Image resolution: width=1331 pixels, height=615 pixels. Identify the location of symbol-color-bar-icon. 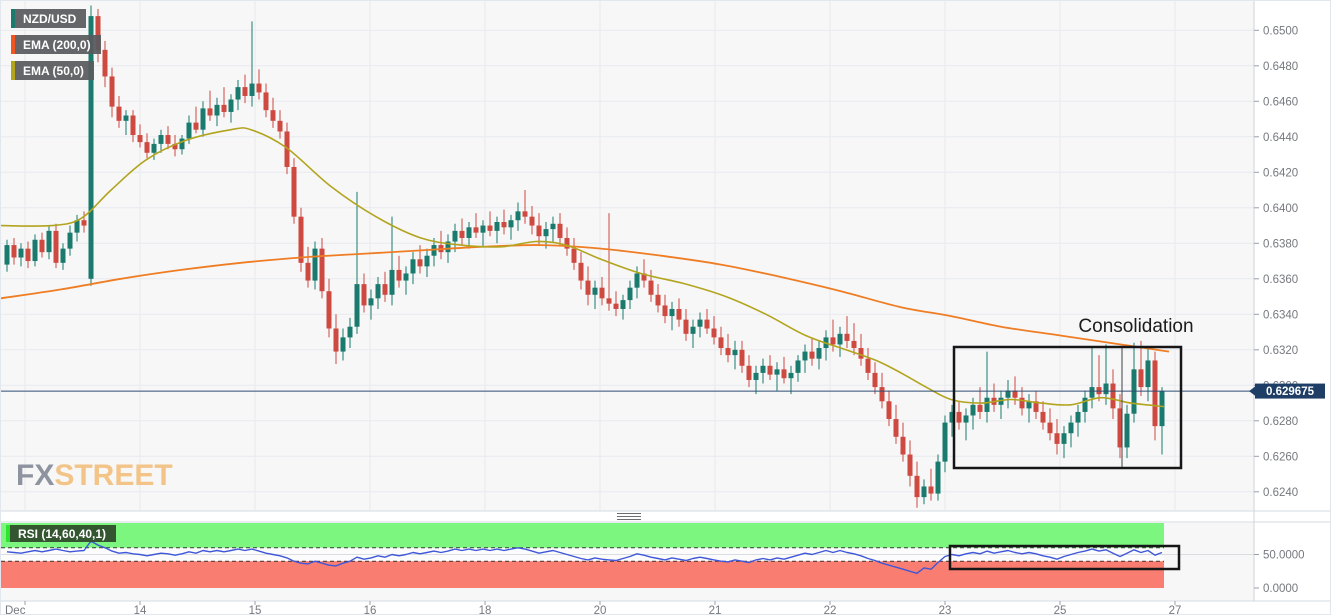
(13, 18).